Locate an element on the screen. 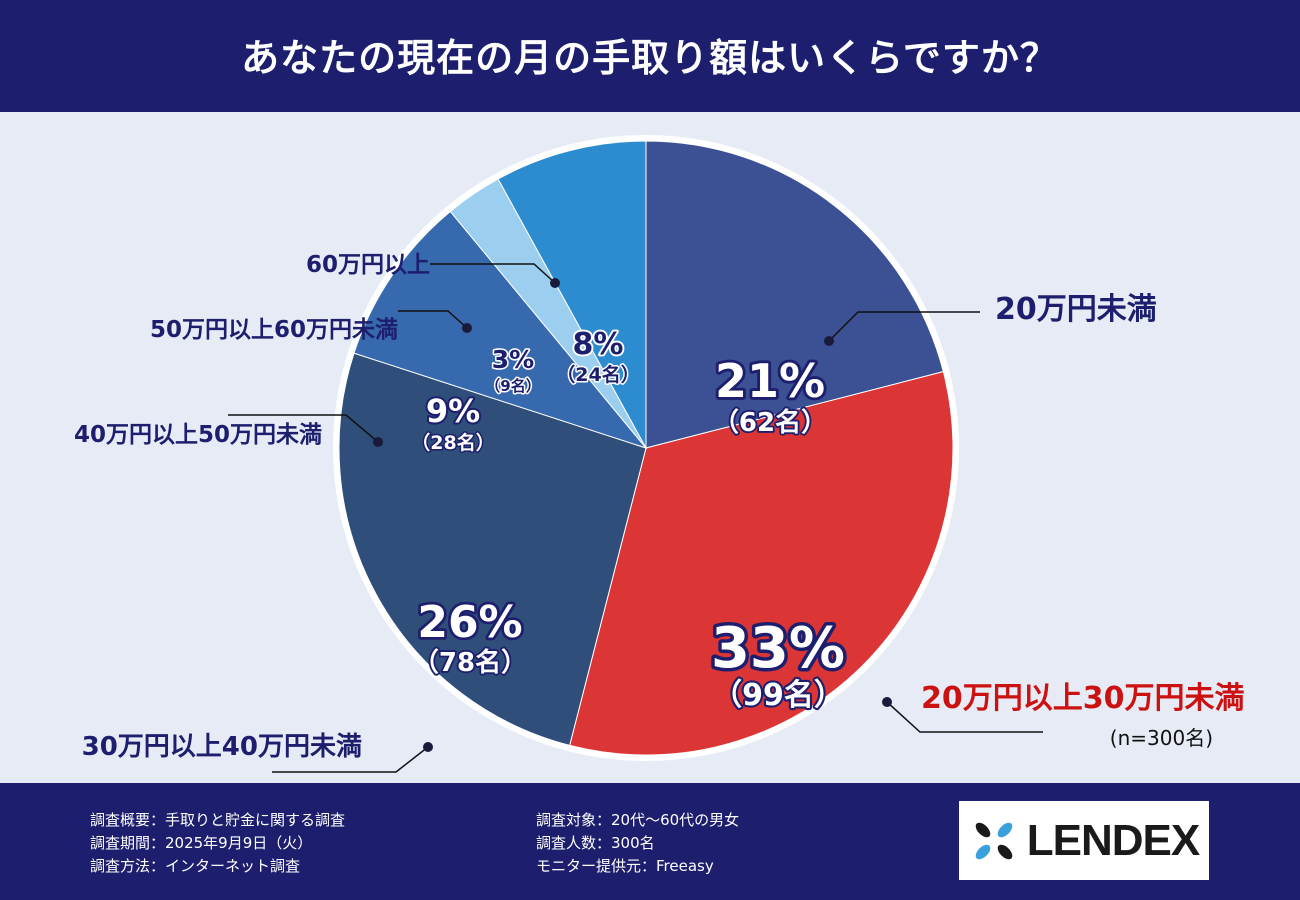 The height and width of the screenshot is (900, 1300). slice-category-label: 50万円以上60万円未満 is located at coordinates (274, 330).